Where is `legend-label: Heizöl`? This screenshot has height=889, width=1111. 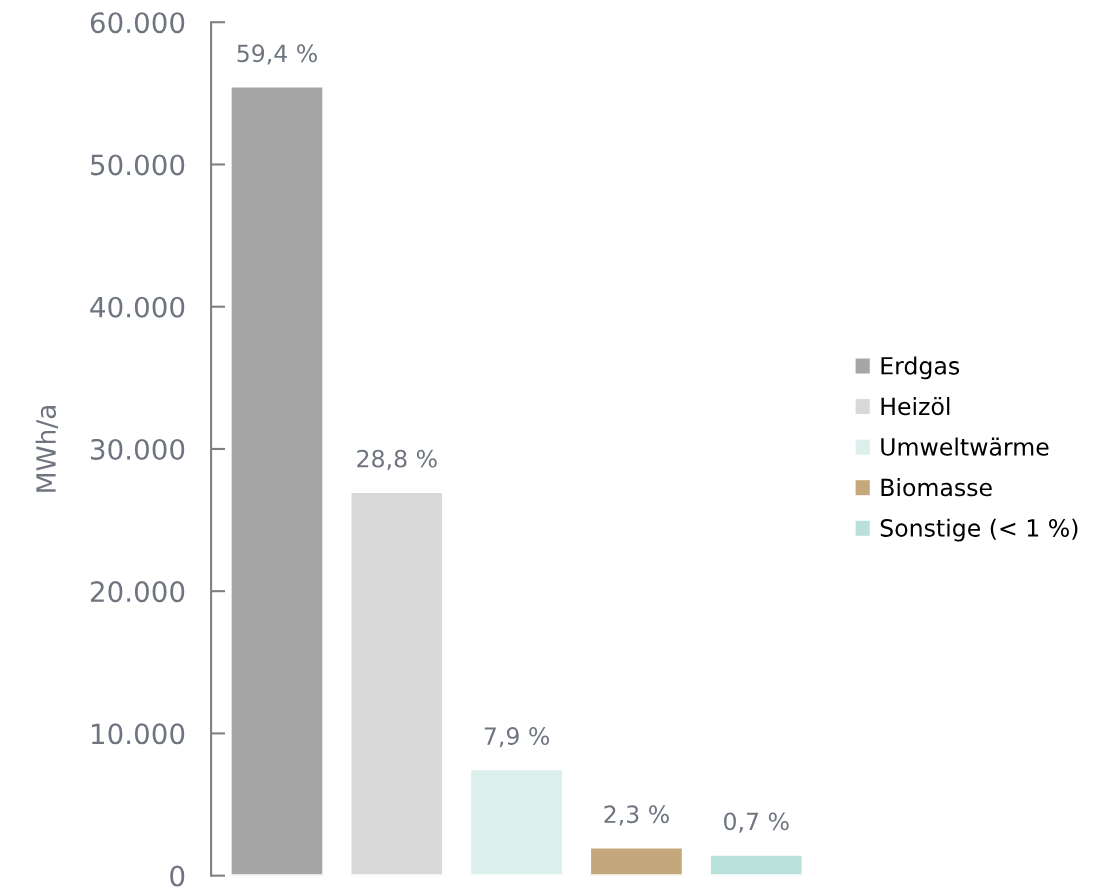
legend-label: Heizöl is located at coordinates (915, 406).